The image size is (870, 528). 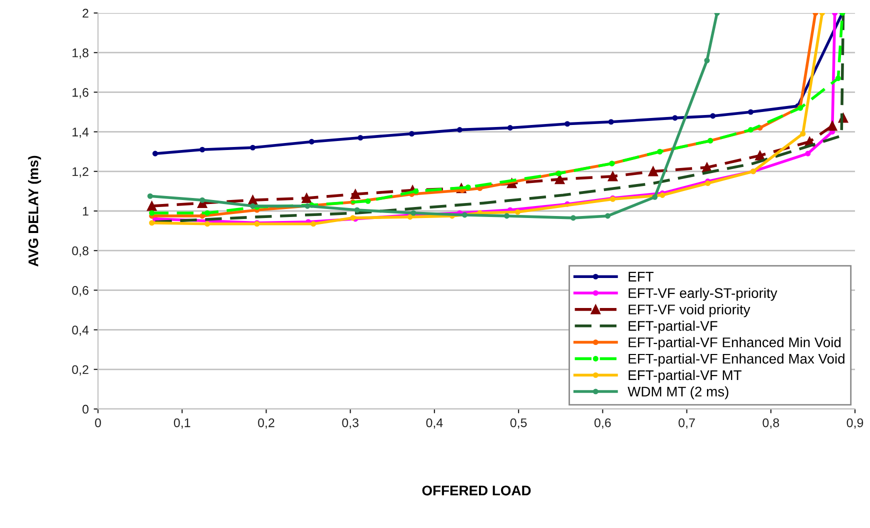 What do you see at coordinates (80, 133) in the screenshot?
I see `y-tick-label: 1,4` at bounding box center [80, 133].